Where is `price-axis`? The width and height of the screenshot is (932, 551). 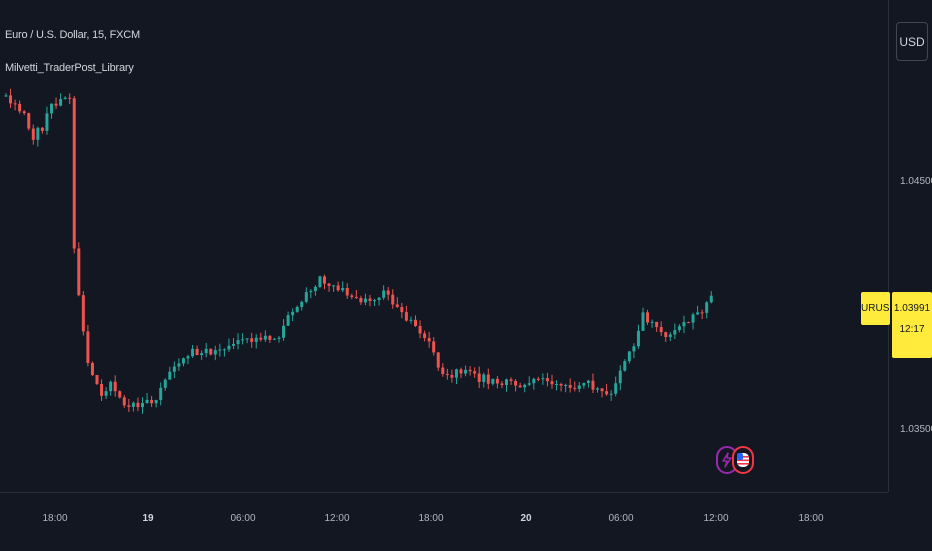
price-axis is located at coordinates (910, 246).